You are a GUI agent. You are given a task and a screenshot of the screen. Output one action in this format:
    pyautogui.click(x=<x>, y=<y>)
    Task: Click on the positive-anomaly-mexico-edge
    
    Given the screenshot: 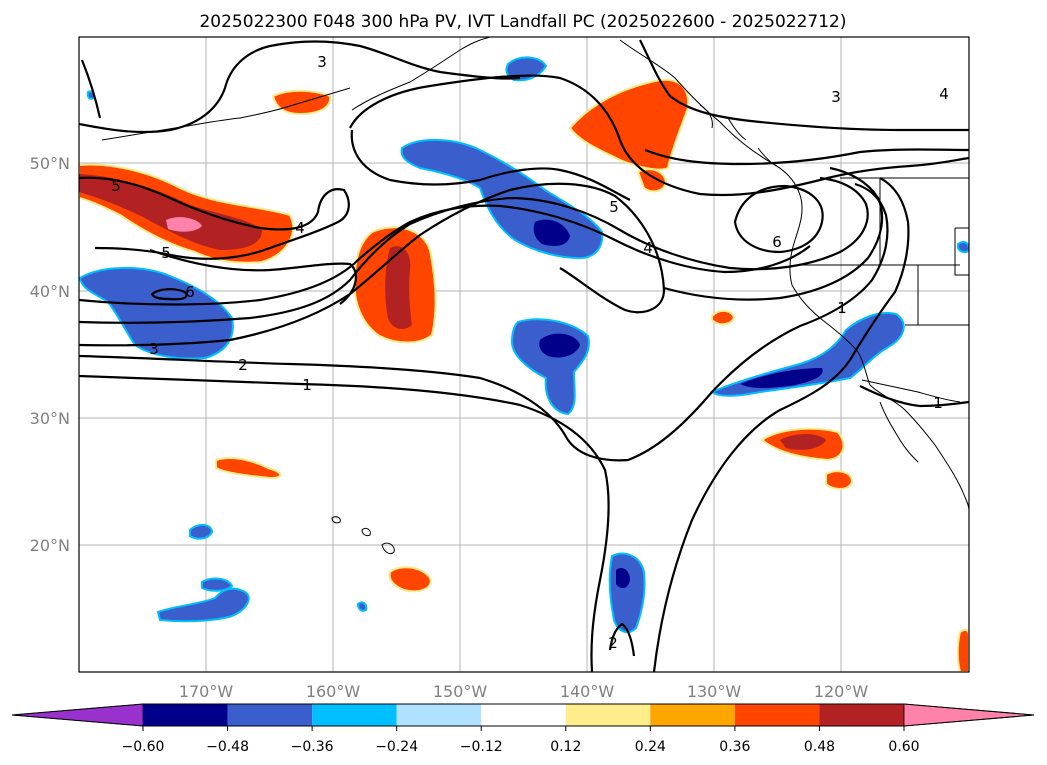 What is the action you would take?
    pyautogui.click(x=962, y=650)
    